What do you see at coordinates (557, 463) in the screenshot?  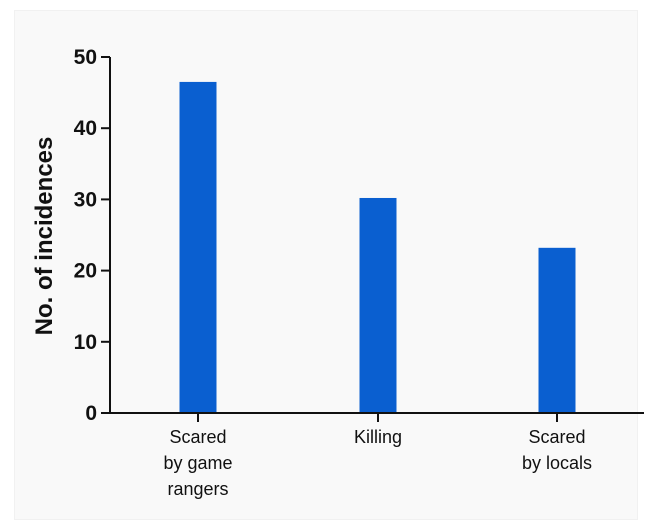 I see `x-category-label-line: by locals` at bounding box center [557, 463].